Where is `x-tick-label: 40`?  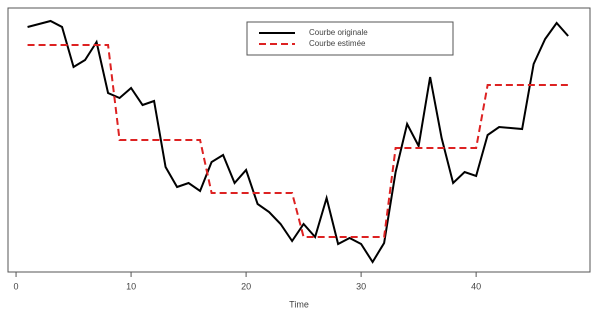 x-tick-label: 40 is located at coordinates (476, 286).